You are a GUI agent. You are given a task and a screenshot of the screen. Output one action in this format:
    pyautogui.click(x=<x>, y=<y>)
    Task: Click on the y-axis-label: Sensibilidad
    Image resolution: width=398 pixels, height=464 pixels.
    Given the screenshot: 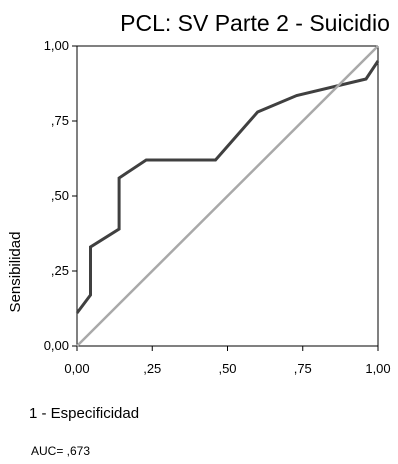 What is the action you would take?
    pyautogui.click(x=15, y=272)
    